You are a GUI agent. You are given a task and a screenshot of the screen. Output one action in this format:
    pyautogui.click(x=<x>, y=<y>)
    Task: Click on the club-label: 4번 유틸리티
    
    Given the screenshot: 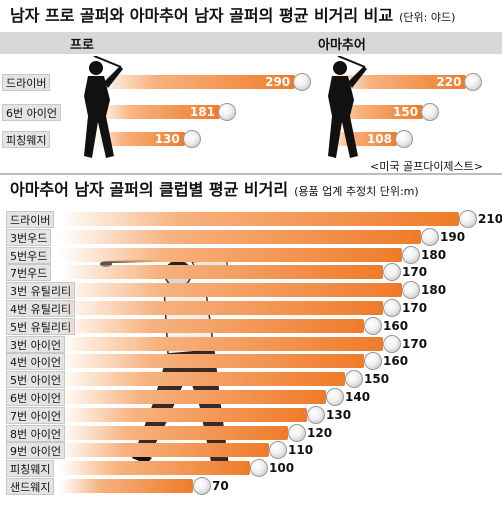 What is the action you would take?
    pyautogui.click(x=41, y=308)
    